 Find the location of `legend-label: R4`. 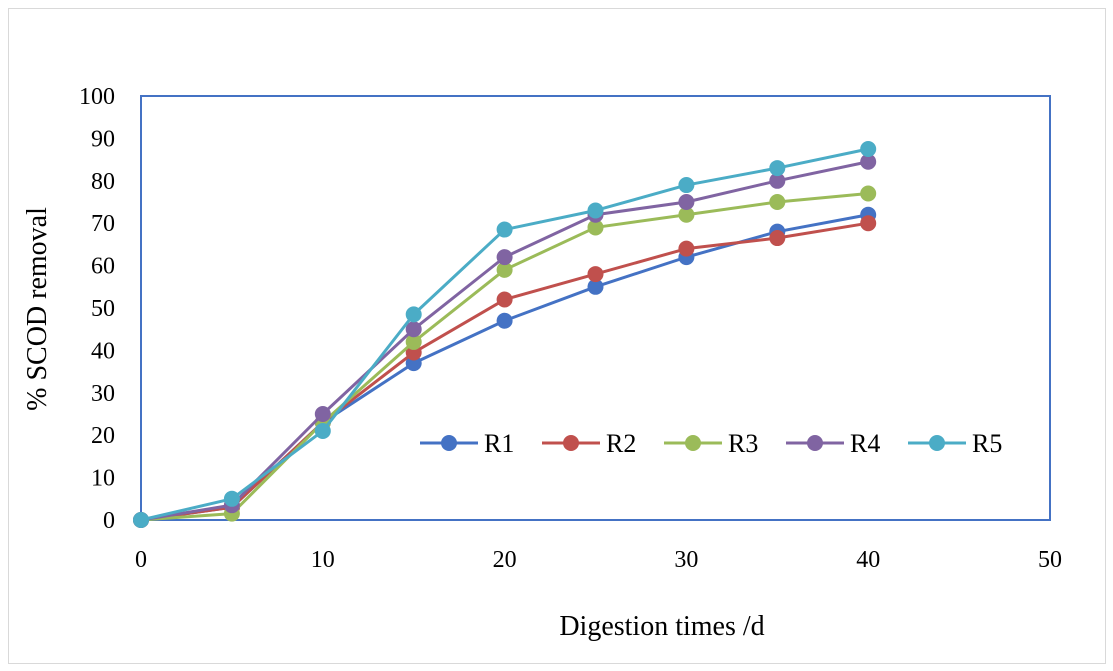

legend-label: R4 is located at coordinates (865, 443).